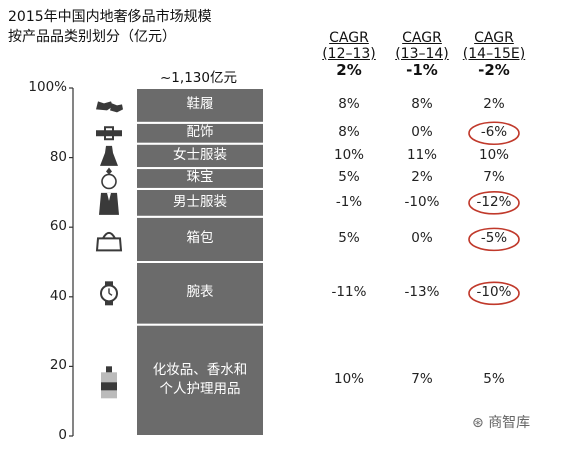 Image resolution: width=579 pixels, height=452 pixels. Describe the element at coordinates (200, 132) in the screenshot. I see `segment-label: 配饰` at that location.